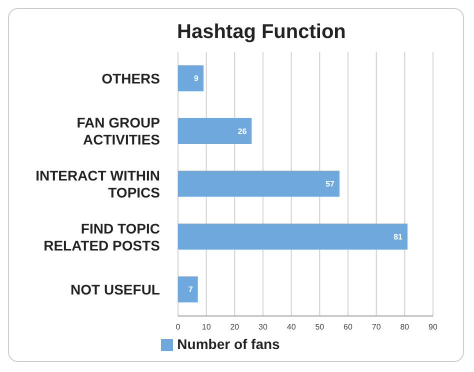  What do you see at coordinates (118, 131) in the screenshot?
I see `y-tick-label: FAN GROUP ACTIVITIES` at bounding box center [118, 131].